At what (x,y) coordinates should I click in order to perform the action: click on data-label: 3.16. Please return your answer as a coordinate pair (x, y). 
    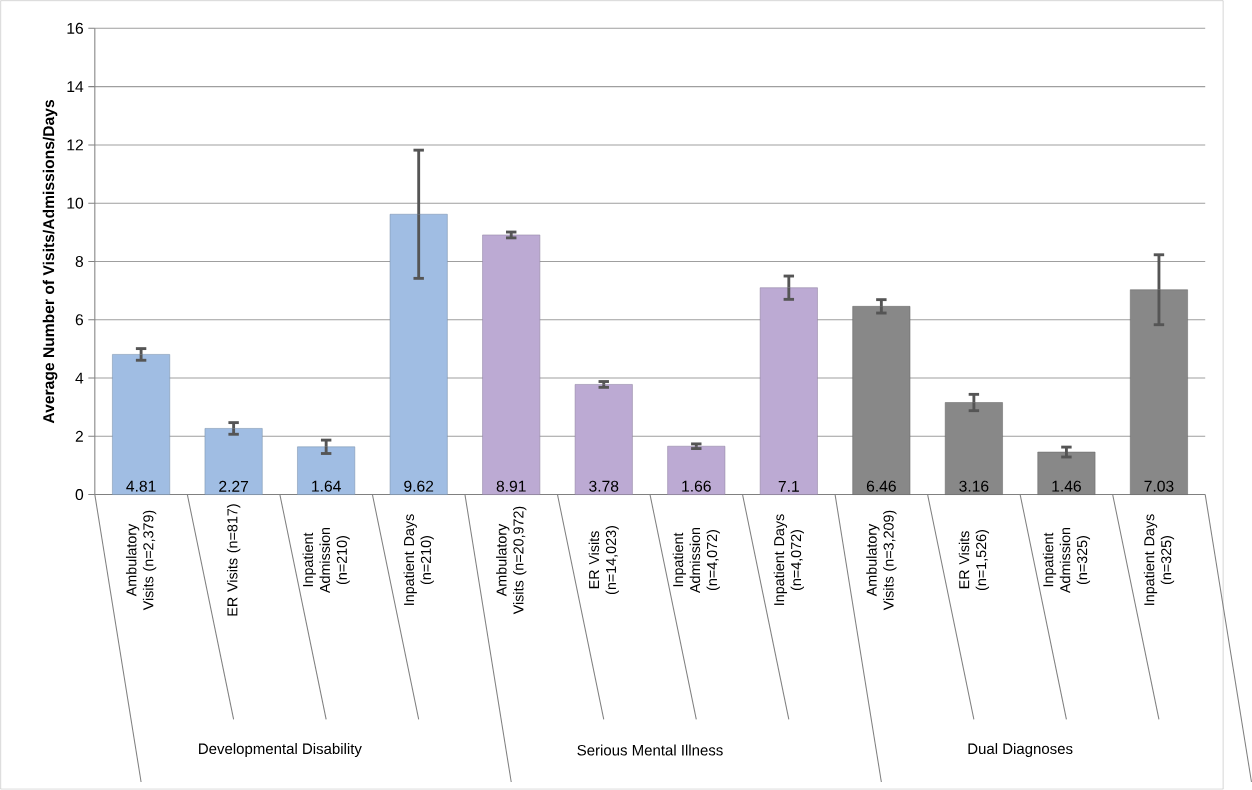
    Looking at the image, I should click on (974, 486).